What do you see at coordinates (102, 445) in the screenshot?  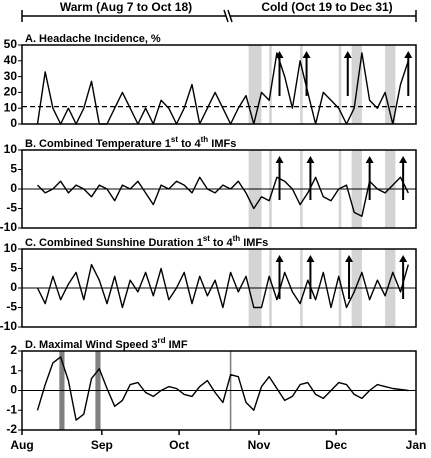 I see `x-tick-label: Sep` at bounding box center [102, 445].